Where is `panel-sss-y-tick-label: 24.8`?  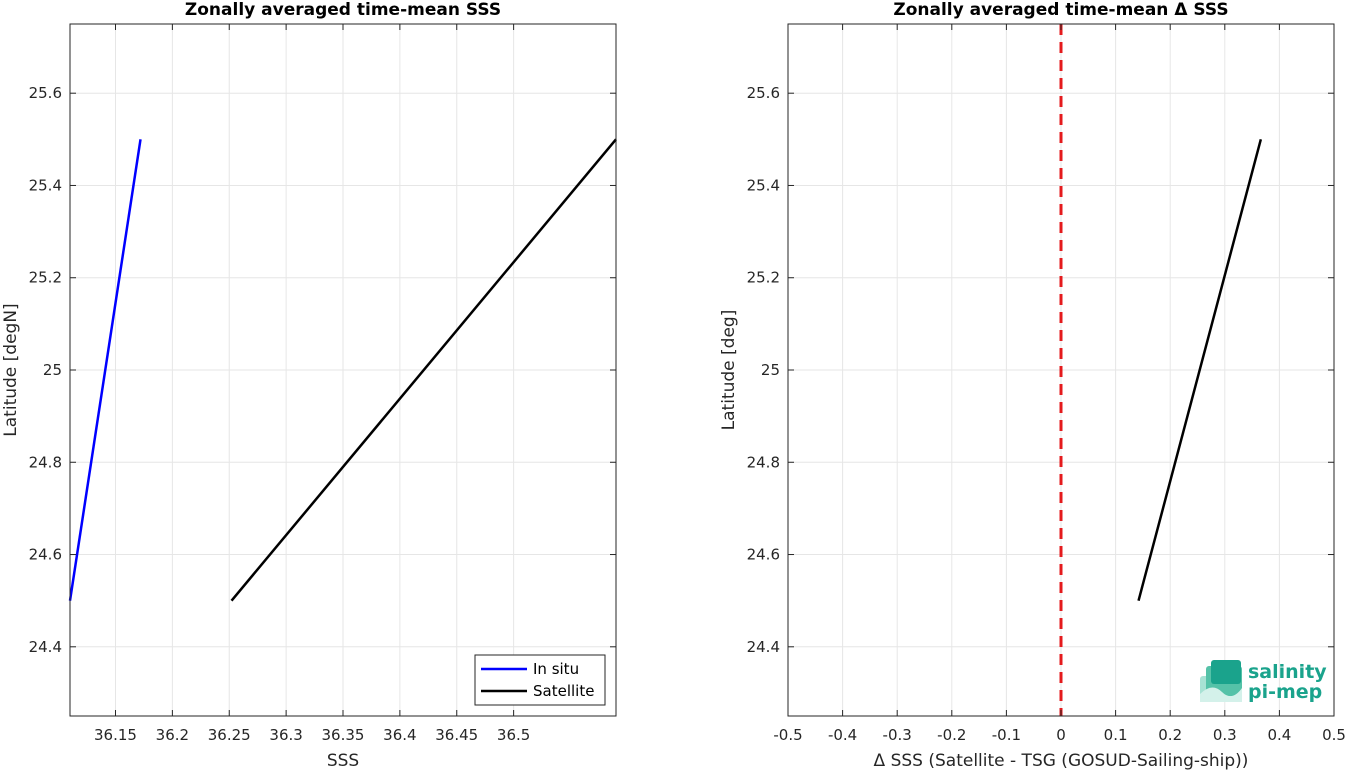
panel-sss-y-tick-label: 24.8 is located at coordinates (45, 462).